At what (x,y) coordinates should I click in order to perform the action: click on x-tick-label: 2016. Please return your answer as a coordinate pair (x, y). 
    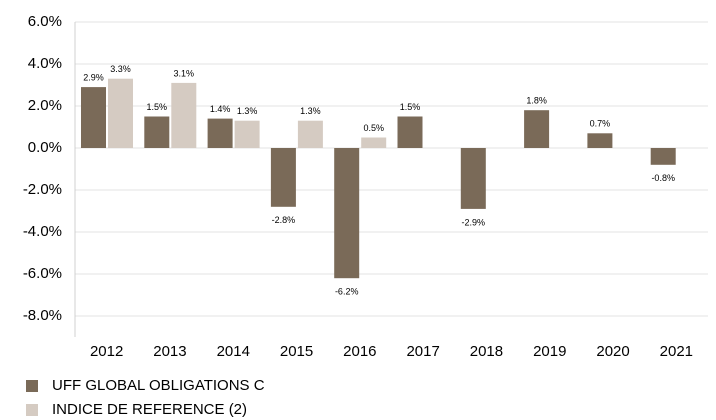
    Looking at the image, I should click on (359, 351).